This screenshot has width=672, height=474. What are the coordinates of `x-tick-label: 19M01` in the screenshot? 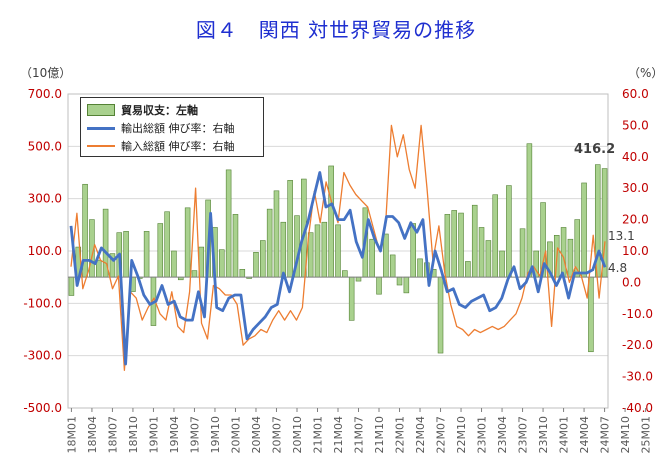 It's located at (153, 435).